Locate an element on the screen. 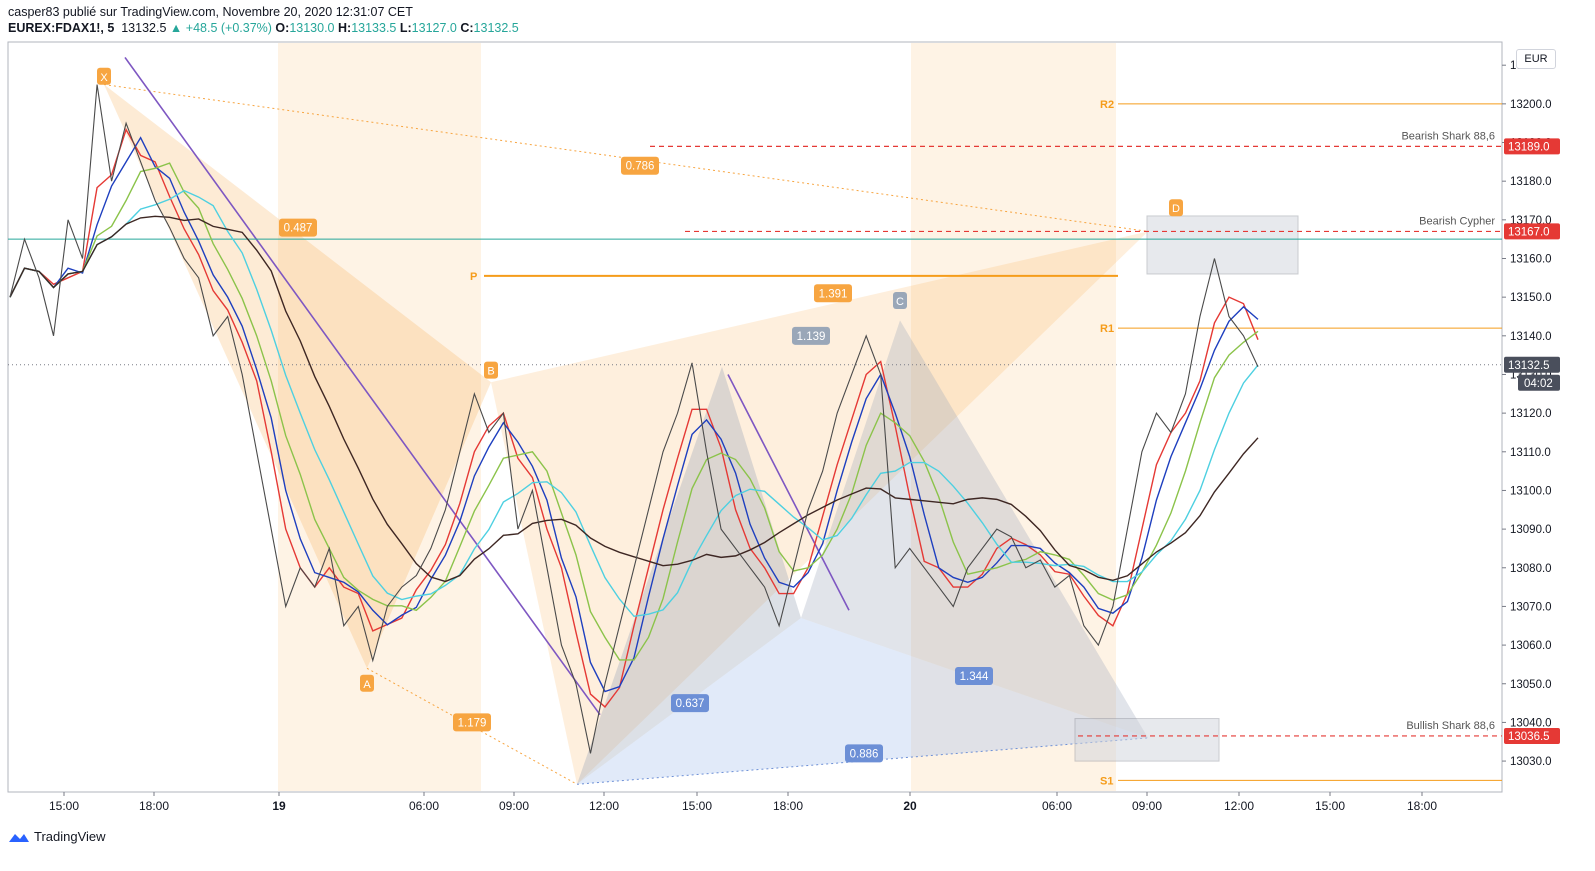 The height and width of the screenshot is (871, 1595). pivot-label: P is located at coordinates (473, 277).